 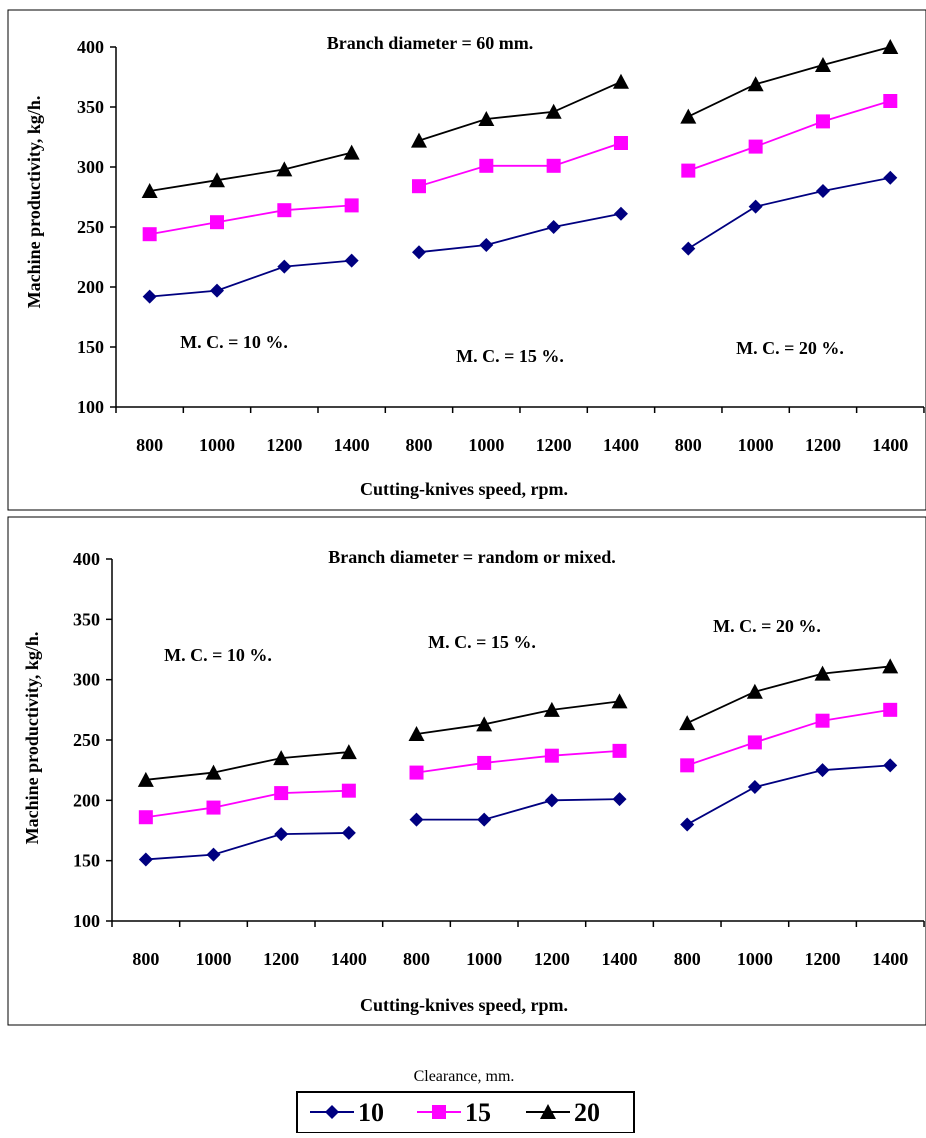 What do you see at coordinates (86, 800) in the screenshot?
I see `y-tick-label: 200` at bounding box center [86, 800].